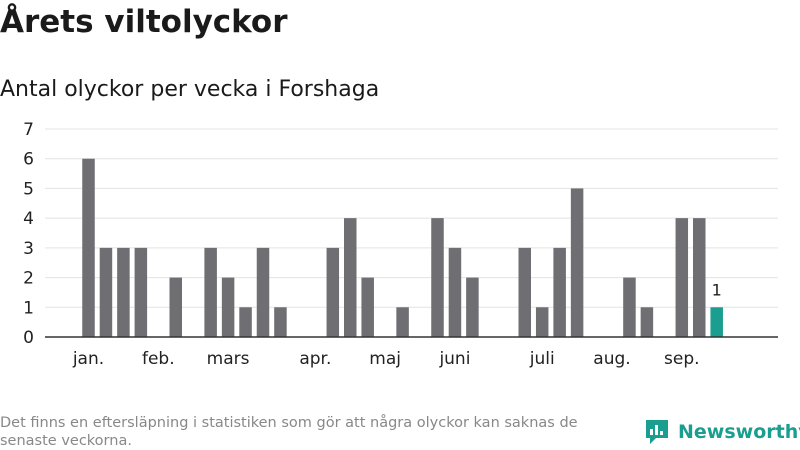 This screenshot has width=800, height=450. I want to click on brand-name: Newsworthy, so click(739, 432).